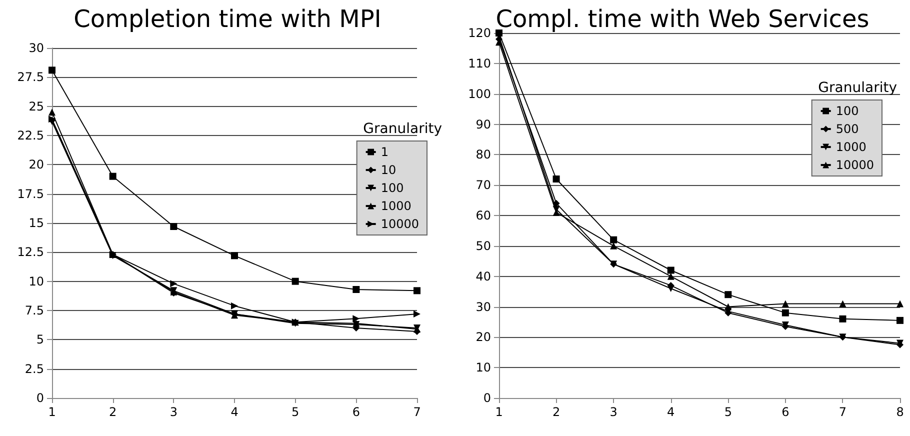 This screenshot has width=910, height=436. I want to click on chart-title: Completion time with MPI, so click(228, 19).